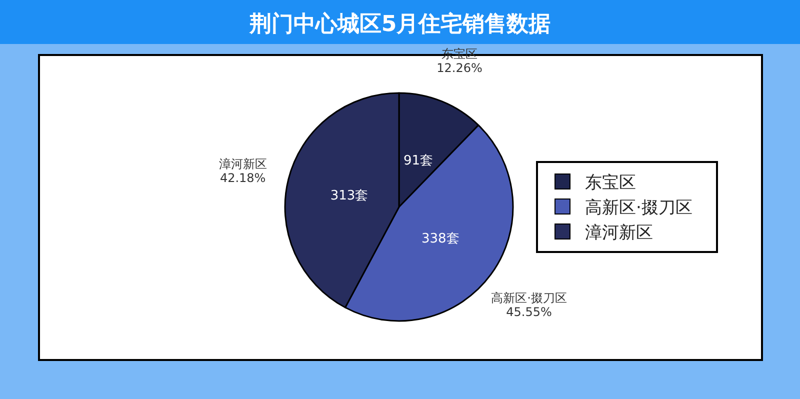  What do you see at coordinates (349, 196) in the screenshot?
I see `data-label: 313套` at bounding box center [349, 196].